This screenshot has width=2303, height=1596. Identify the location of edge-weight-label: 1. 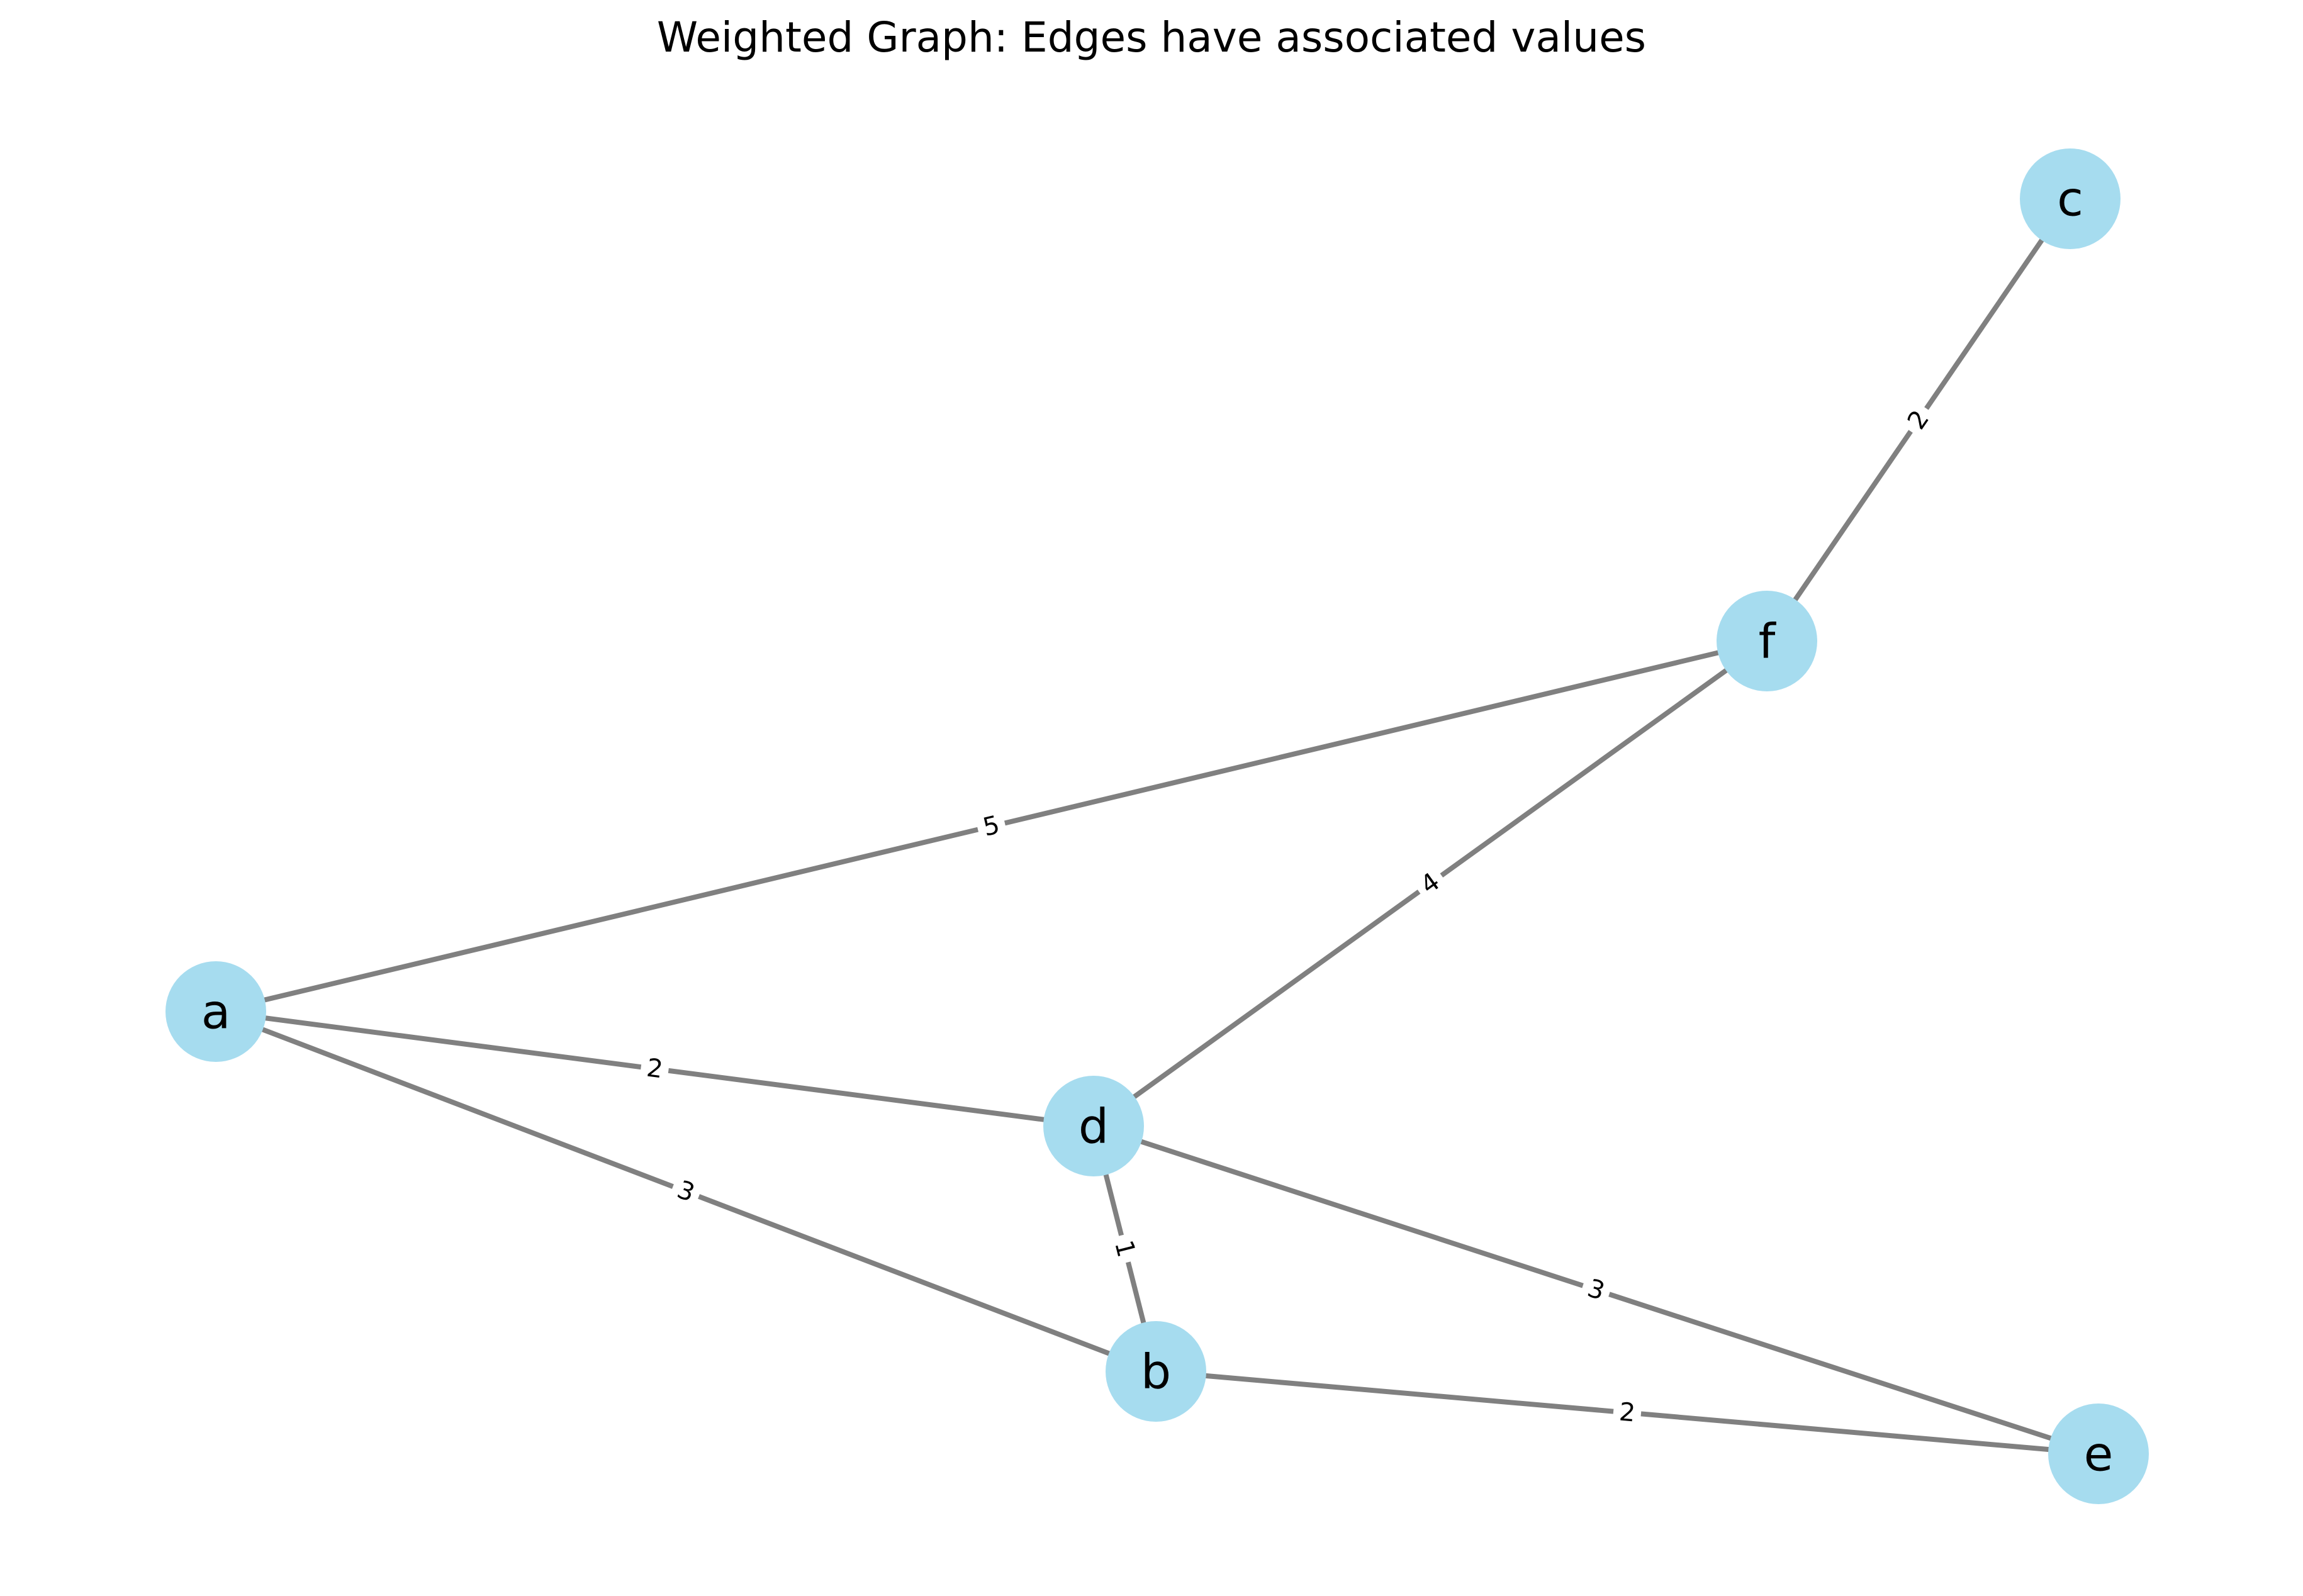
(1125, 1248).